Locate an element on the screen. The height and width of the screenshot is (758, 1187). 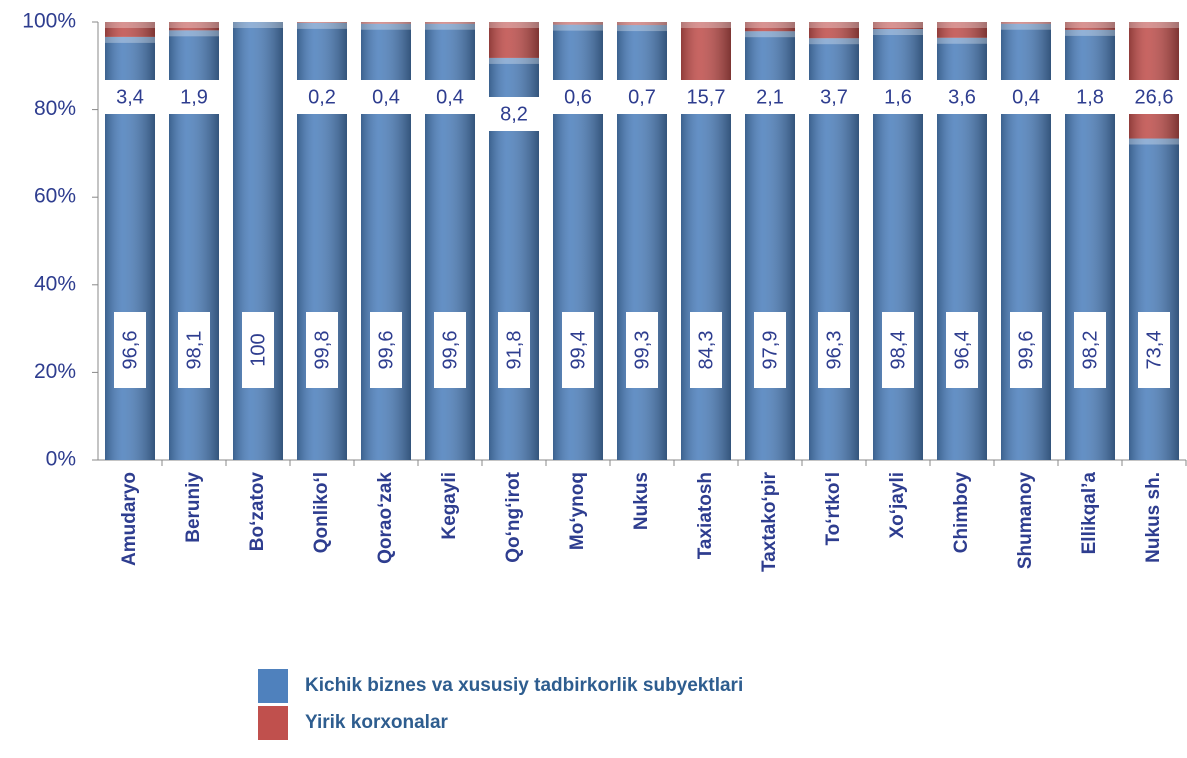
y-tick-label: 100% is located at coordinates (49, 21).